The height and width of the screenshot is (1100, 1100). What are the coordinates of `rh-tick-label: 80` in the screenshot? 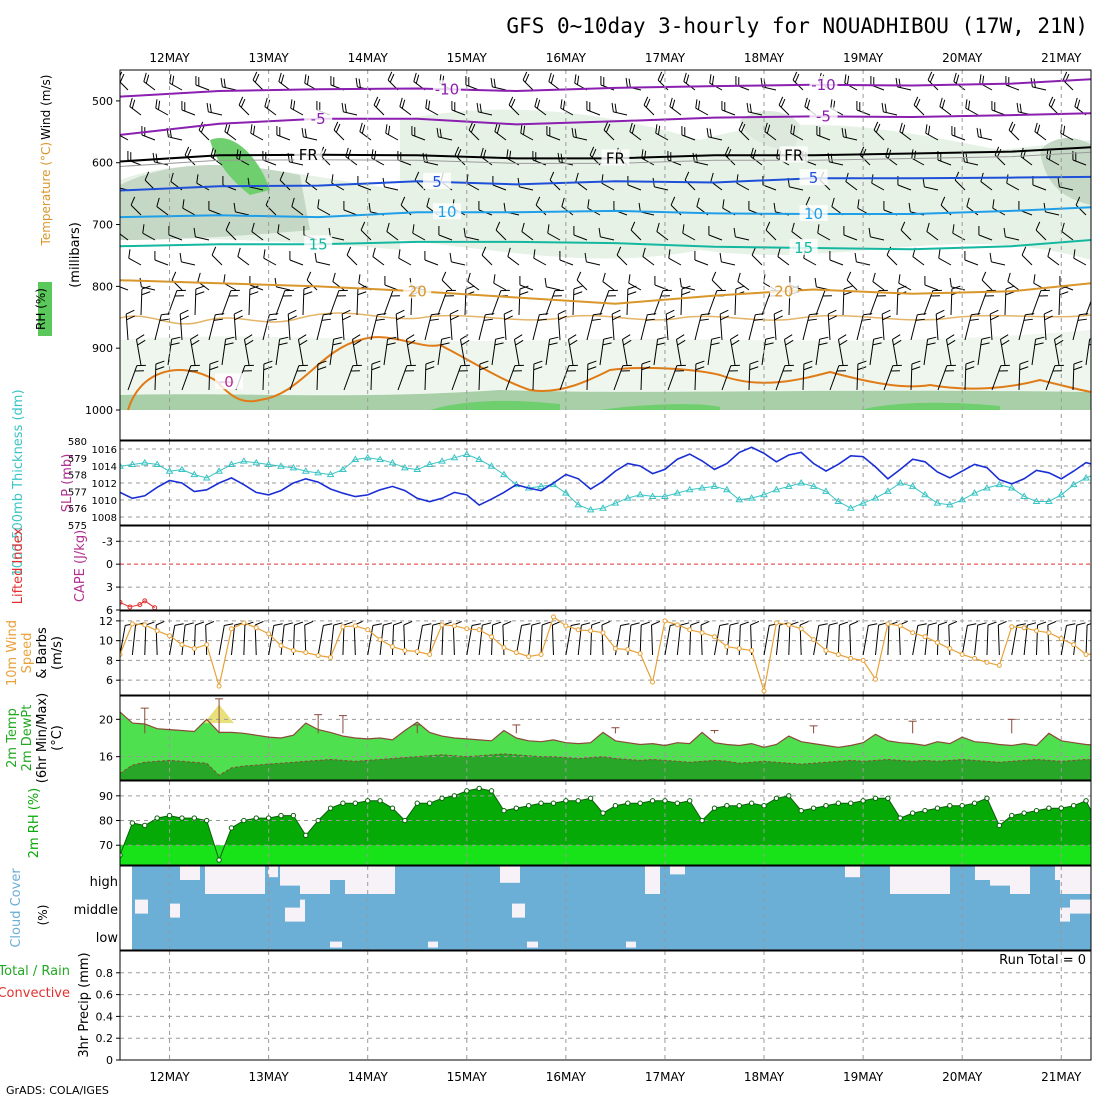 It's located at (106, 821).